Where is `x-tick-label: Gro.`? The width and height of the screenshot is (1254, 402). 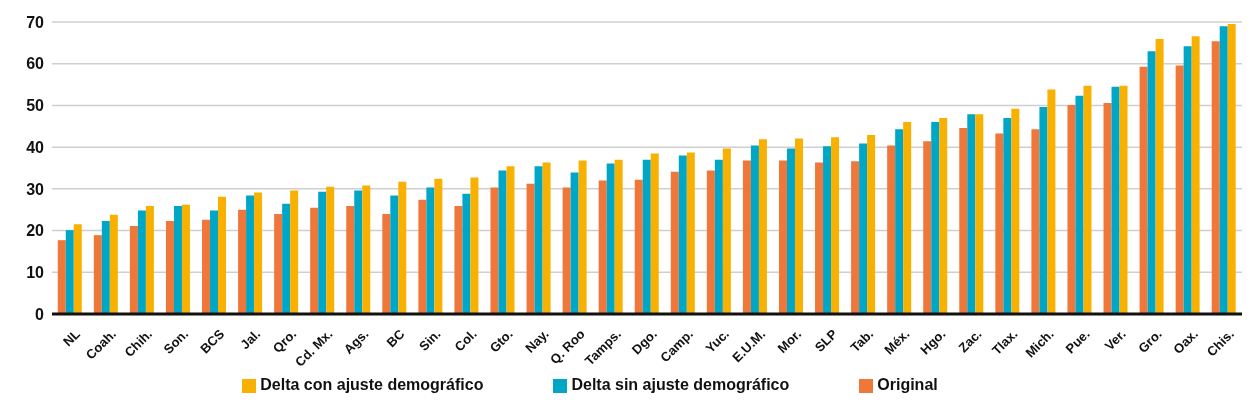 x-tick-label: Gro. is located at coordinates (1150, 341).